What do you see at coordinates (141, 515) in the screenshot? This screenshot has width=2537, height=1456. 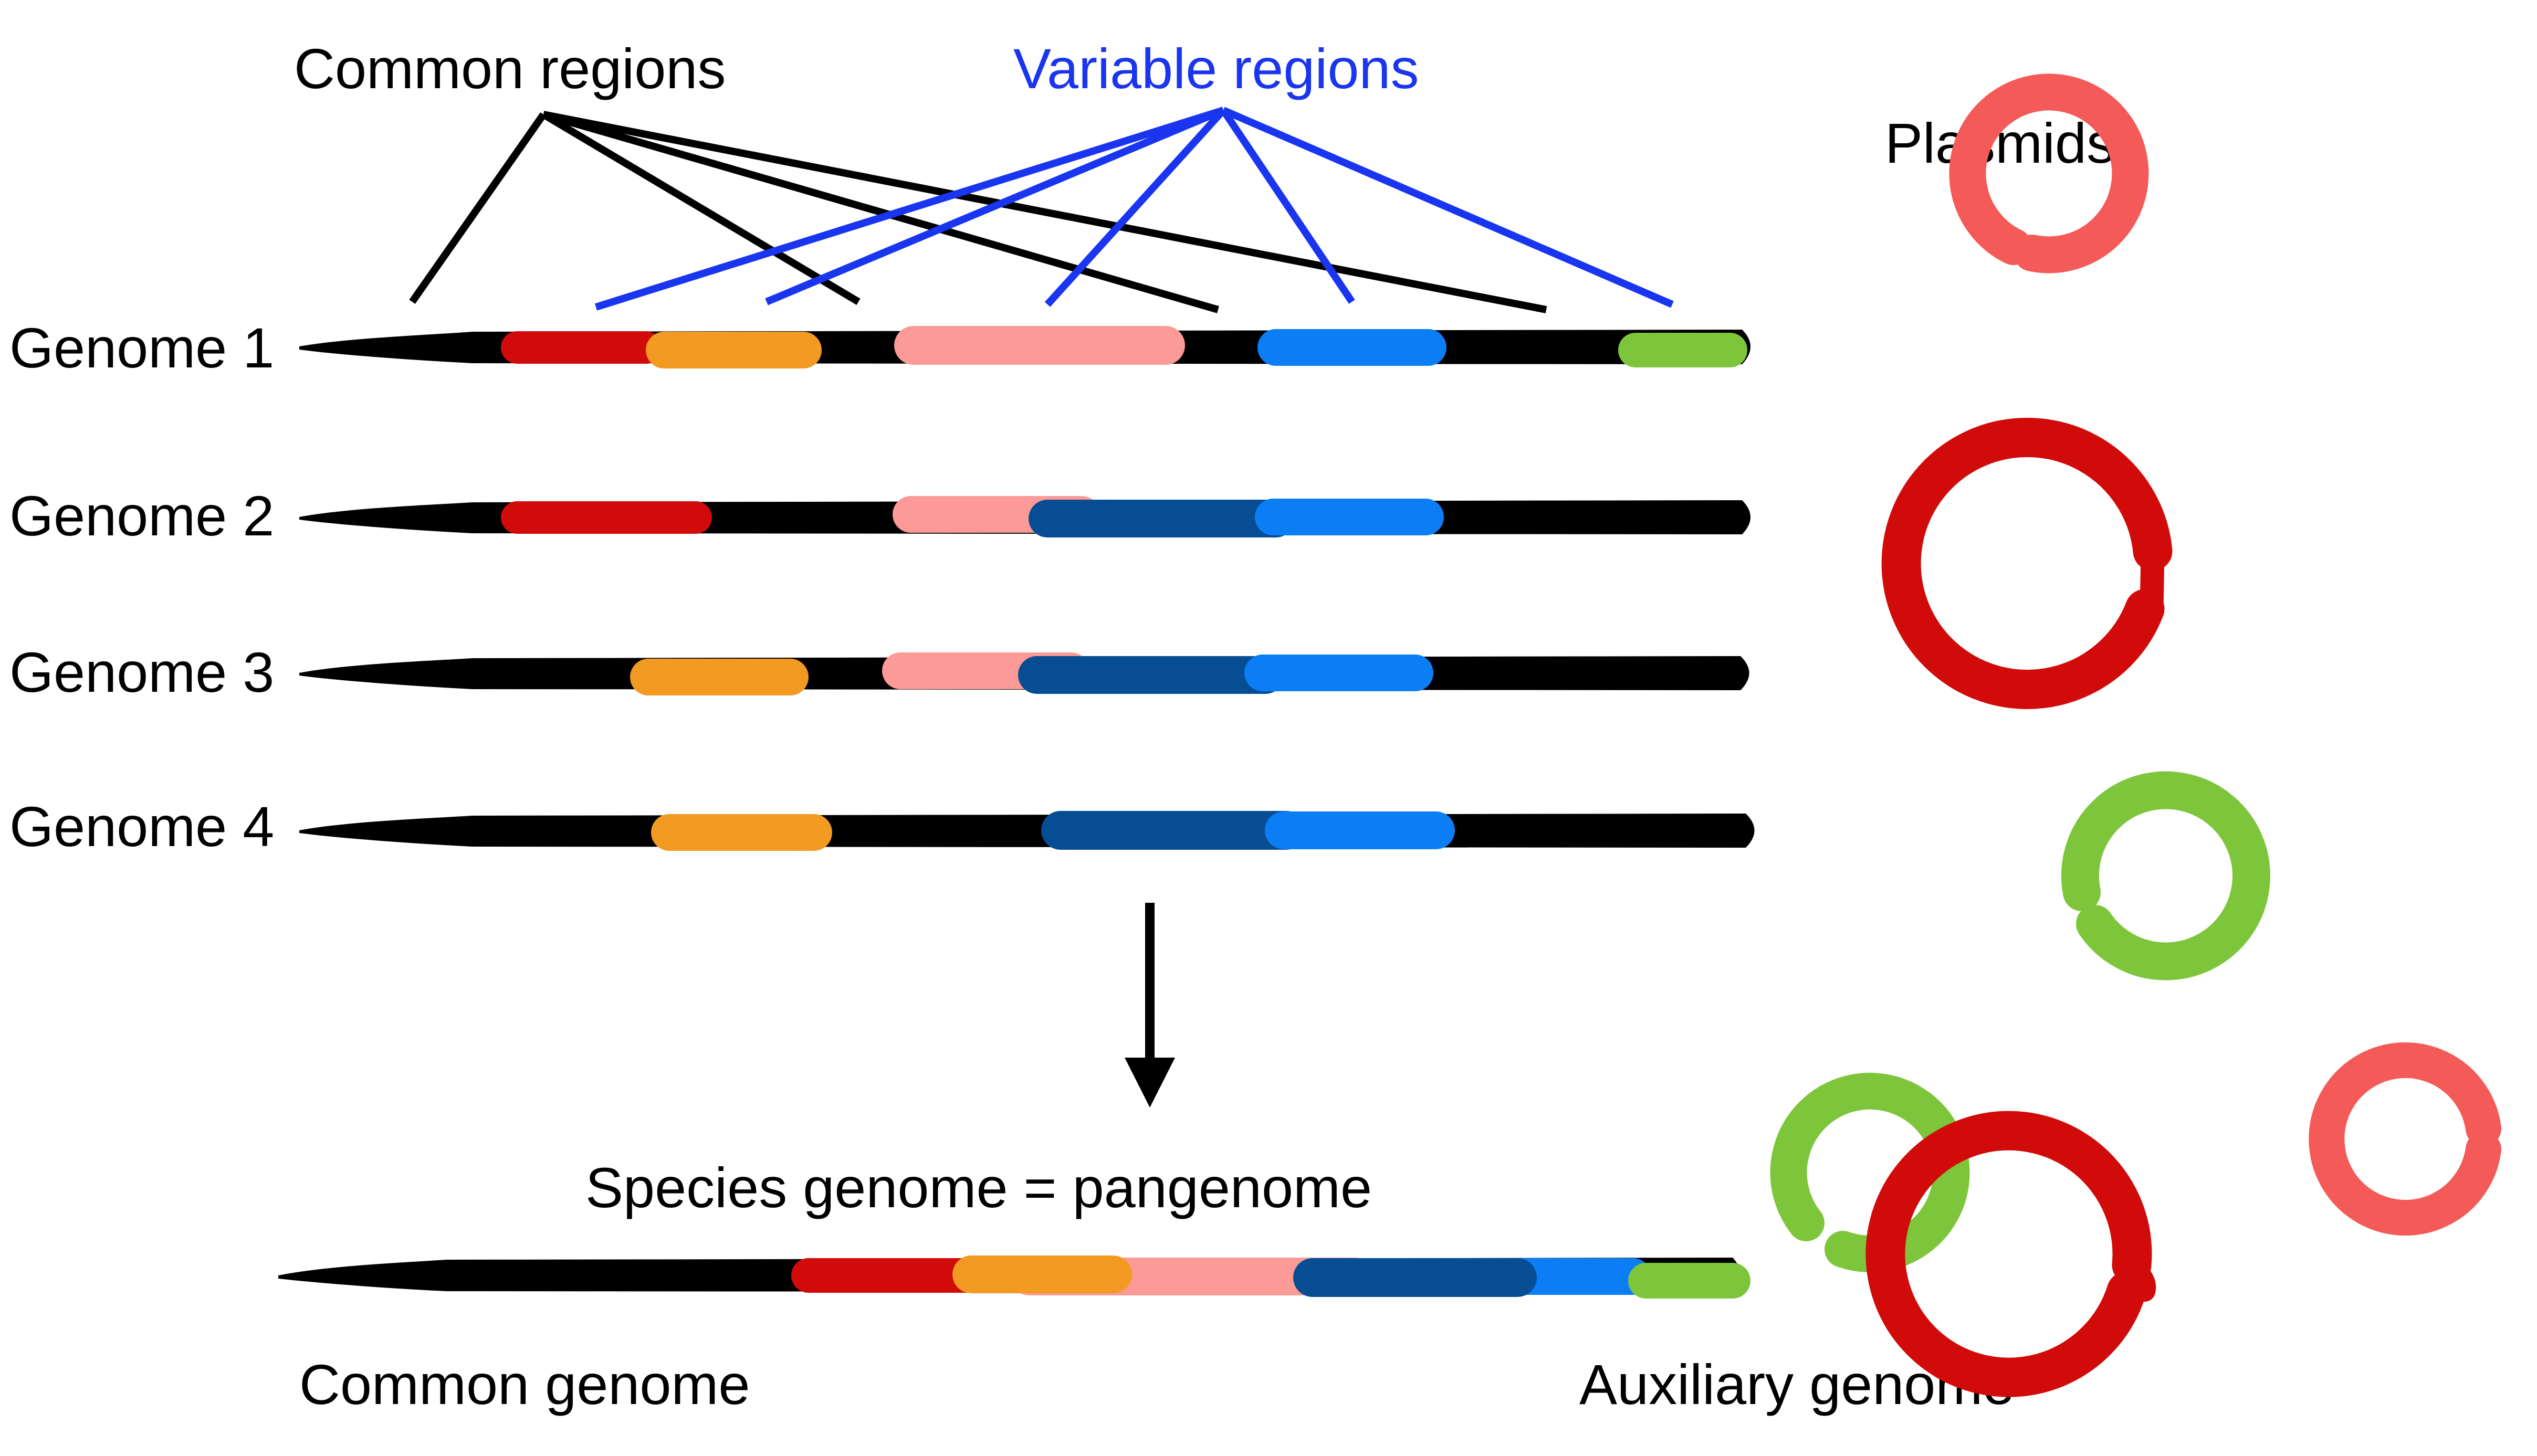 I see `genome-2-label: Genome 2` at bounding box center [141, 515].